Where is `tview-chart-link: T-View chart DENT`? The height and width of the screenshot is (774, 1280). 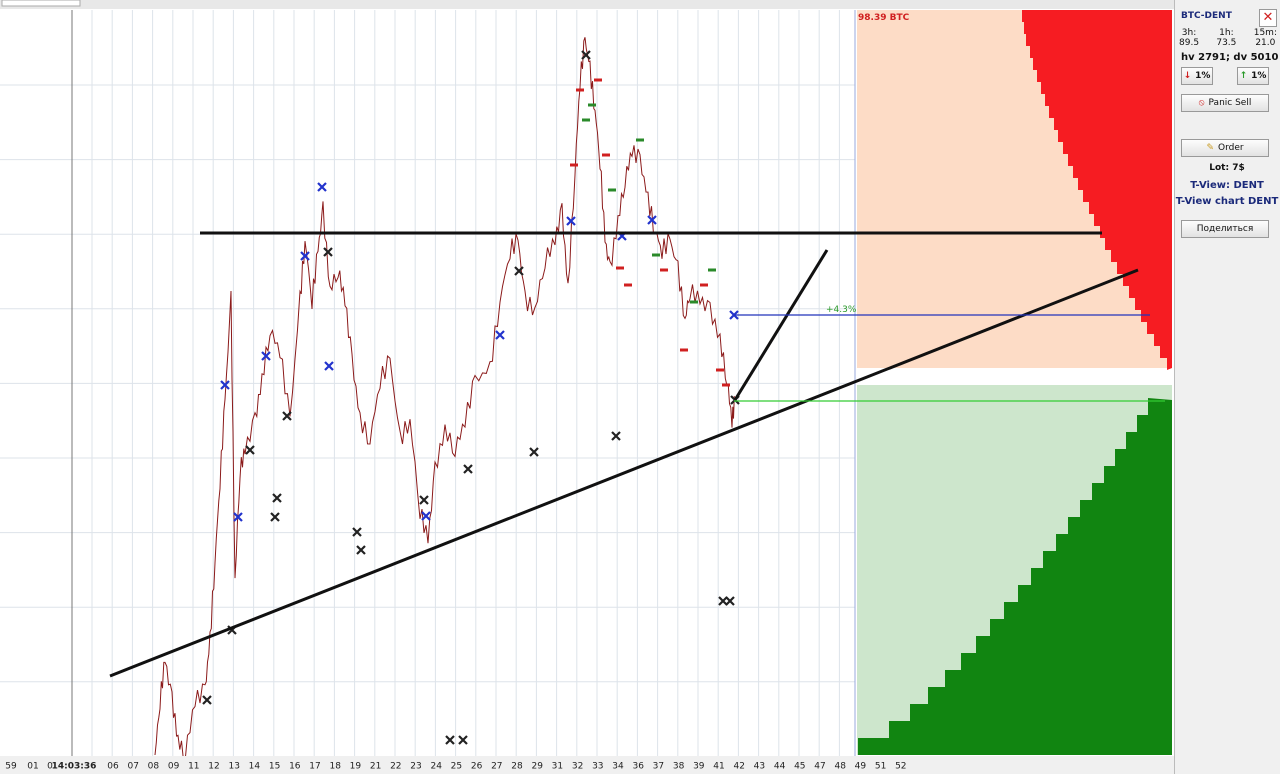 tview-chart-link: T-View chart DENT is located at coordinates (1227, 201).